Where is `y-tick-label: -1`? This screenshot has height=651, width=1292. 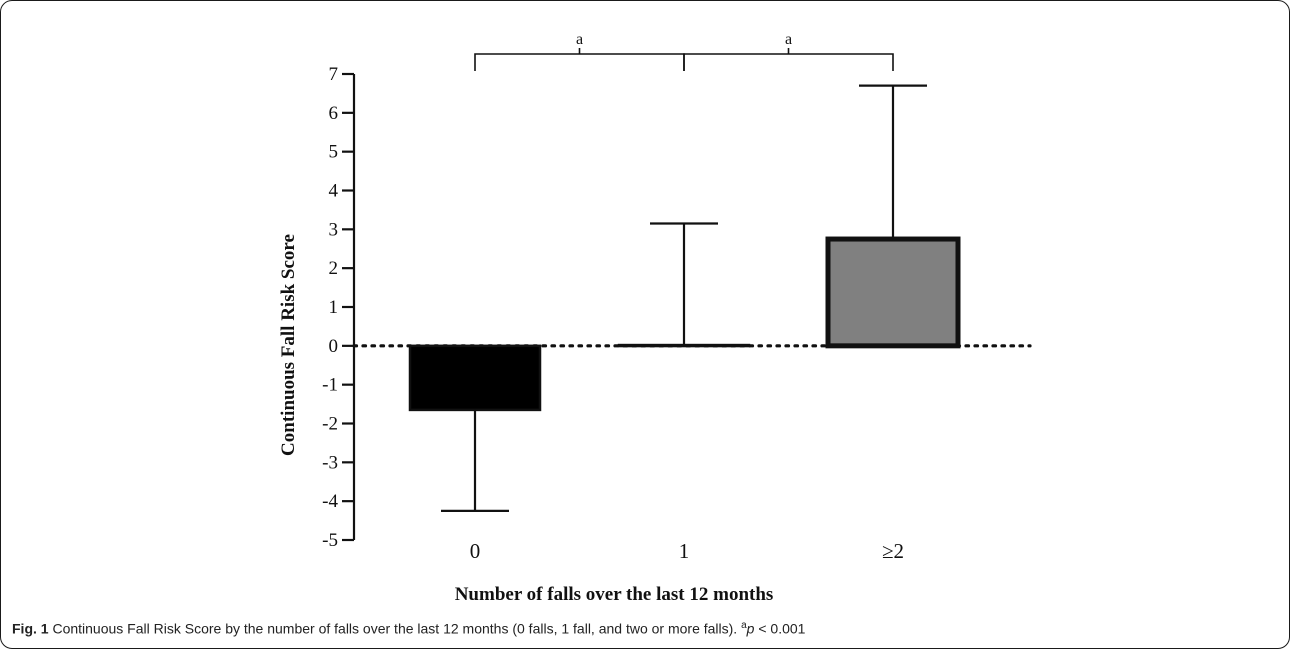
y-tick-label: -1 is located at coordinates (330, 385).